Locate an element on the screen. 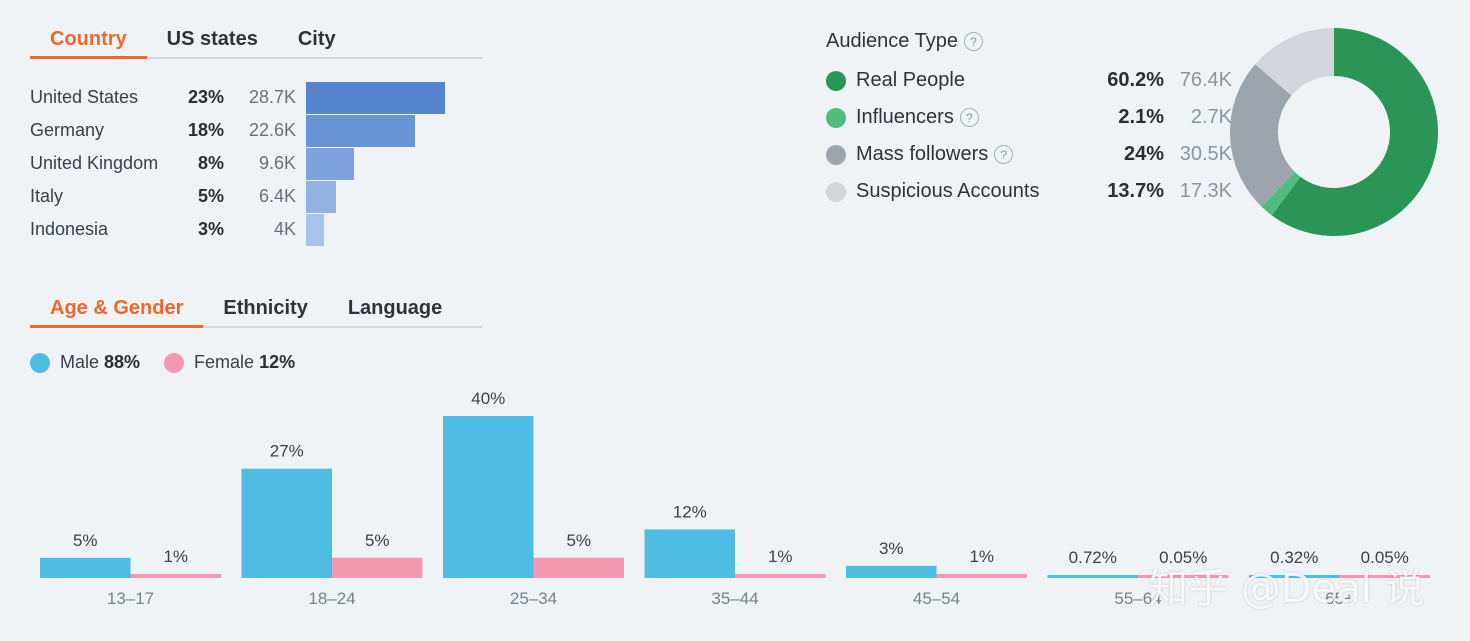 This screenshot has height=641, width=1470. bar-label: 27% is located at coordinates (287, 451).